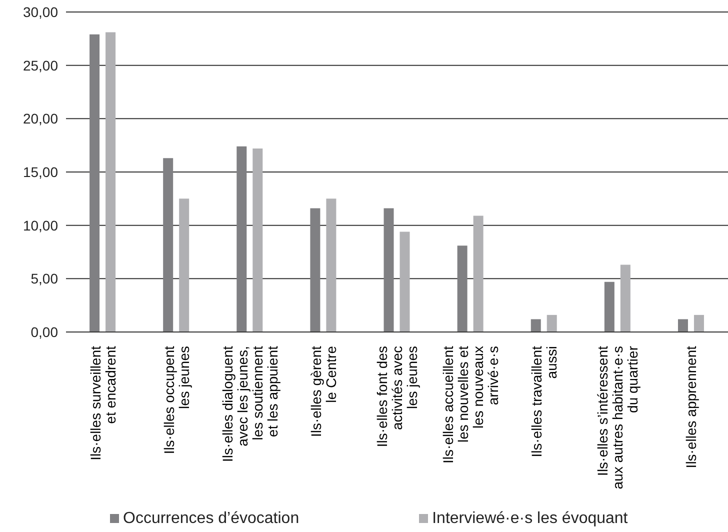 The height and width of the screenshot is (532, 728). I want to click on y-tick-label: 0,00, so click(44, 332).